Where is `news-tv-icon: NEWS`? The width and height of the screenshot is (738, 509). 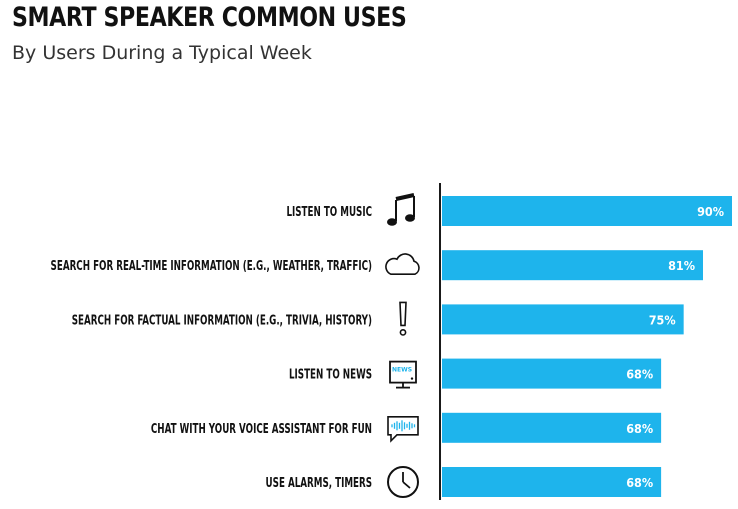 news-tv-icon: NEWS is located at coordinates (403, 374).